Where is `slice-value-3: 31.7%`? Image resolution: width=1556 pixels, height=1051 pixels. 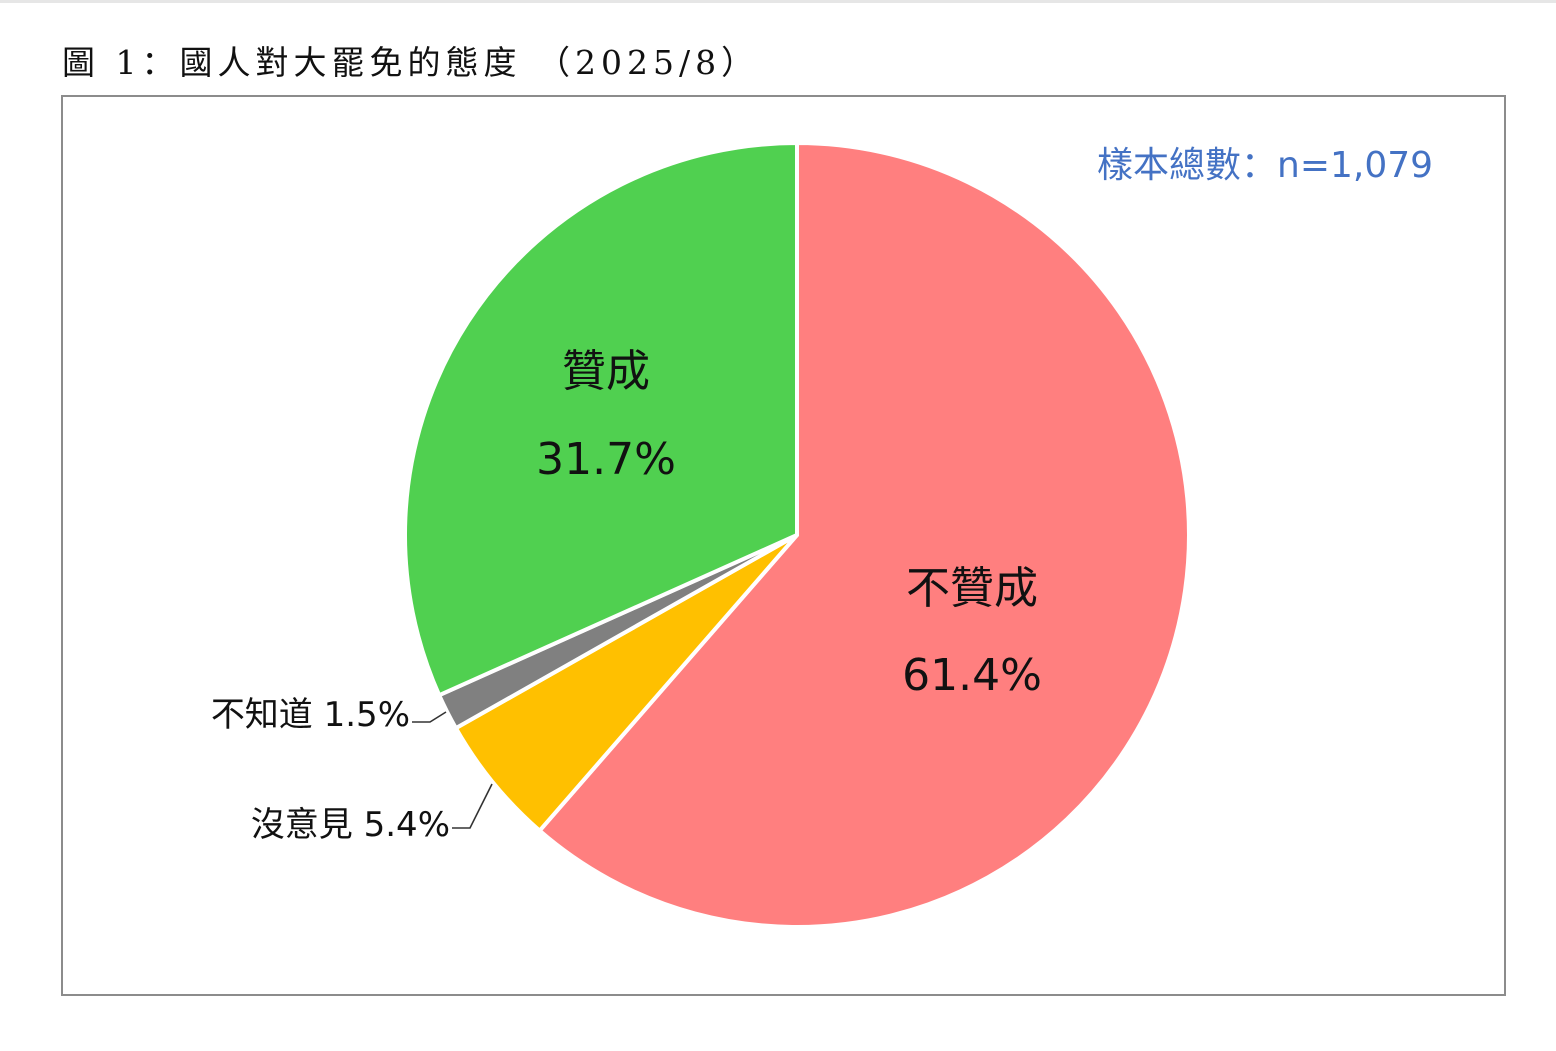 slice-value-3: 31.7% is located at coordinates (606, 459).